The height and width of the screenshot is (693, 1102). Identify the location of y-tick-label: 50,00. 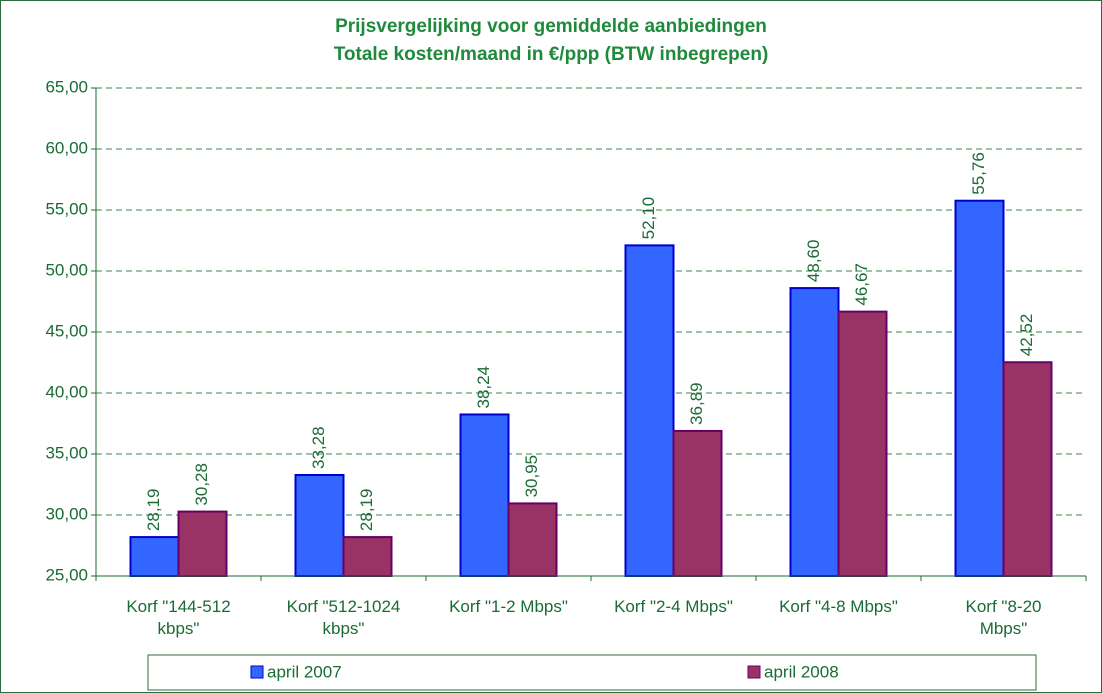
(66, 269).